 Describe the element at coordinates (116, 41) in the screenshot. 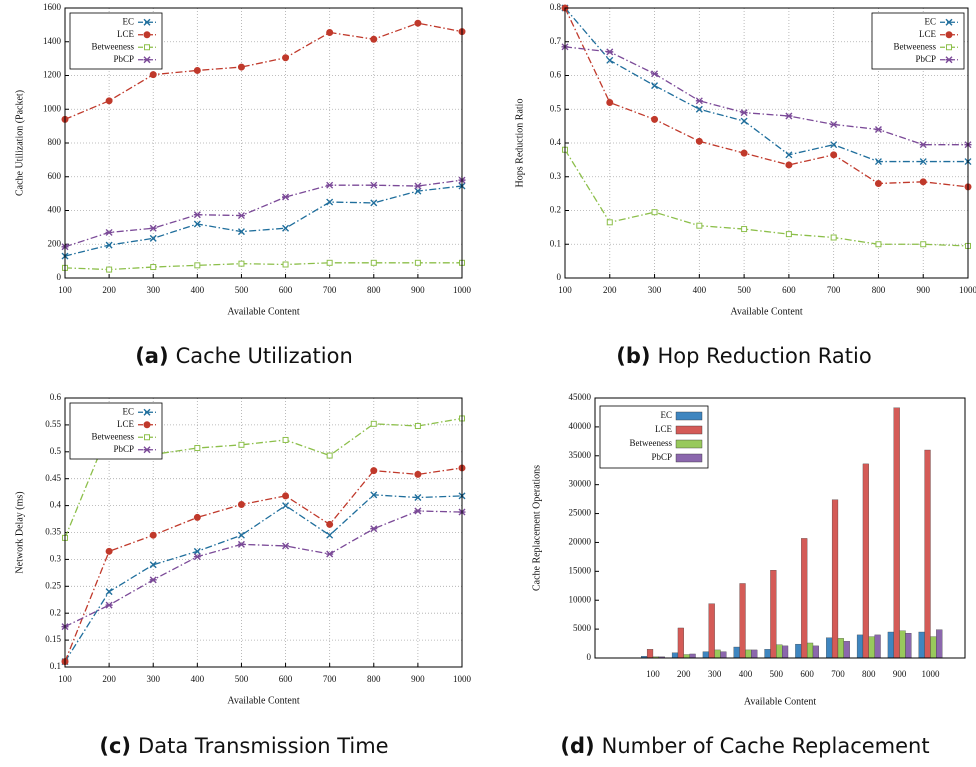

I see `legend: EC LCE Betweeness PbCP` at that location.